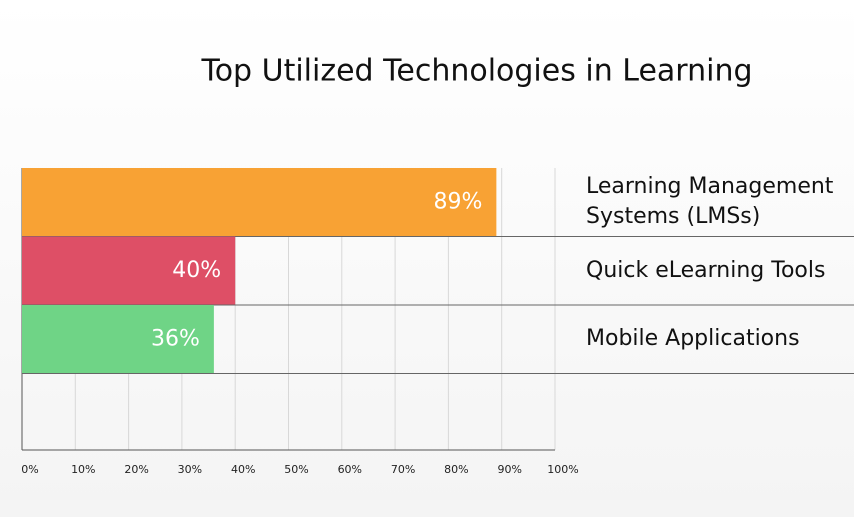 The width and height of the screenshot is (854, 517). What do you see at coordinates (136, 469) in the screenshot?
I see `x-tick-label: 20%` at bounding box center [136, 469].